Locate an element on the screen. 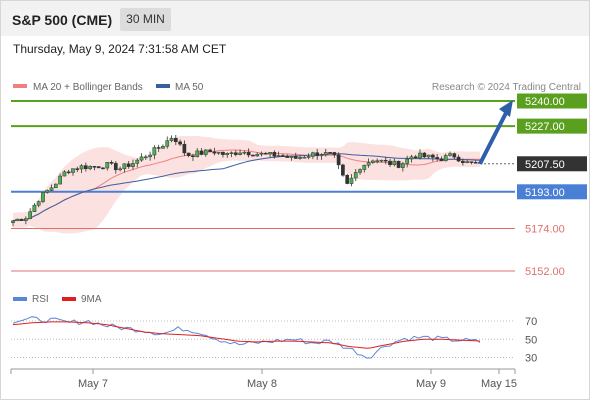 This screenshot has height=400, width=590. rsi-legend: RSI 9MA is located at coordinates (57, 299).